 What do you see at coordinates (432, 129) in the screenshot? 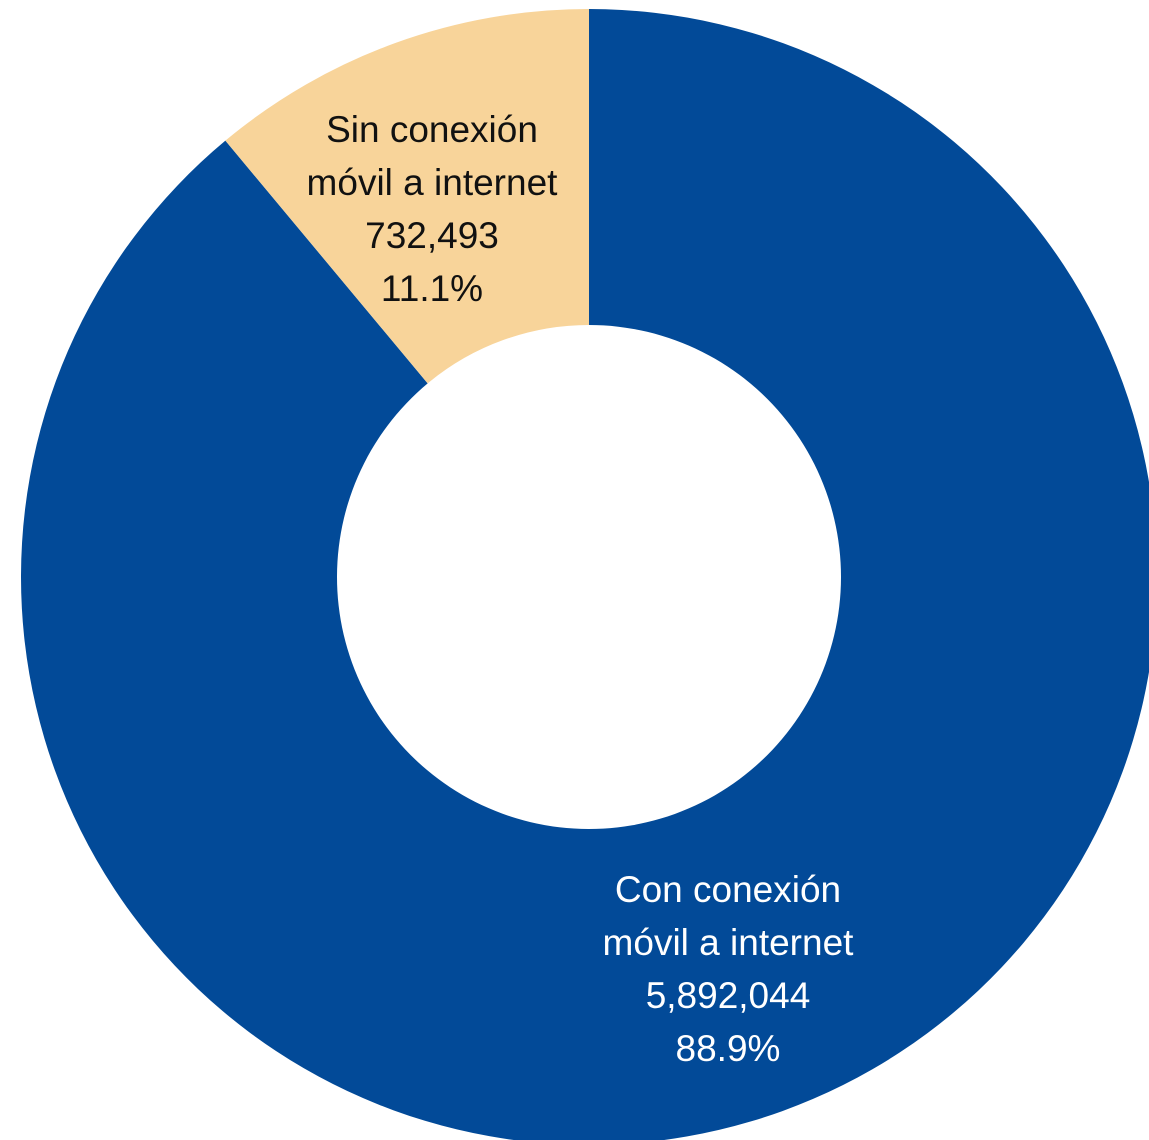
I see `category-line-1: Sin conexión` at bounding box center [432, 129].